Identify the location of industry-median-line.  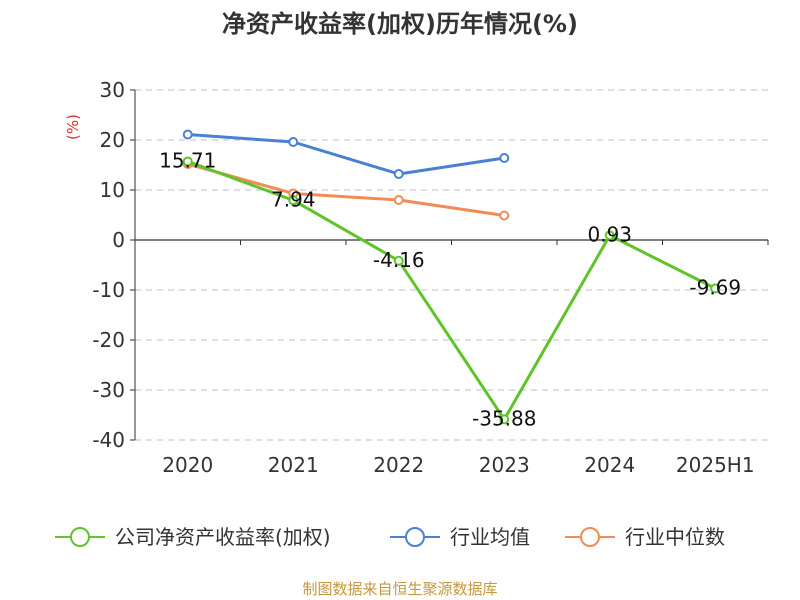
(346, 189).